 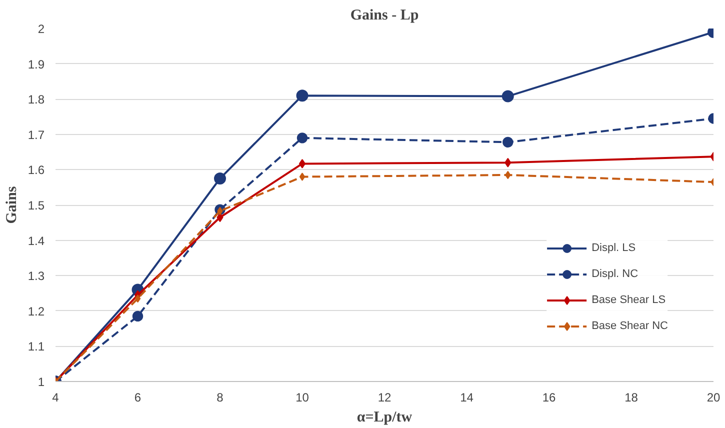 I want to click on x-tick-label: 6, so click(x=138, y=397).